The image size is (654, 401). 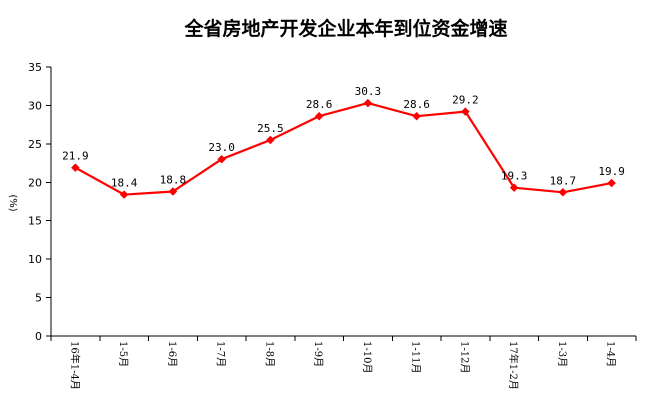 I want to click on y-tick-label: 15, so click(x=35, y=221).